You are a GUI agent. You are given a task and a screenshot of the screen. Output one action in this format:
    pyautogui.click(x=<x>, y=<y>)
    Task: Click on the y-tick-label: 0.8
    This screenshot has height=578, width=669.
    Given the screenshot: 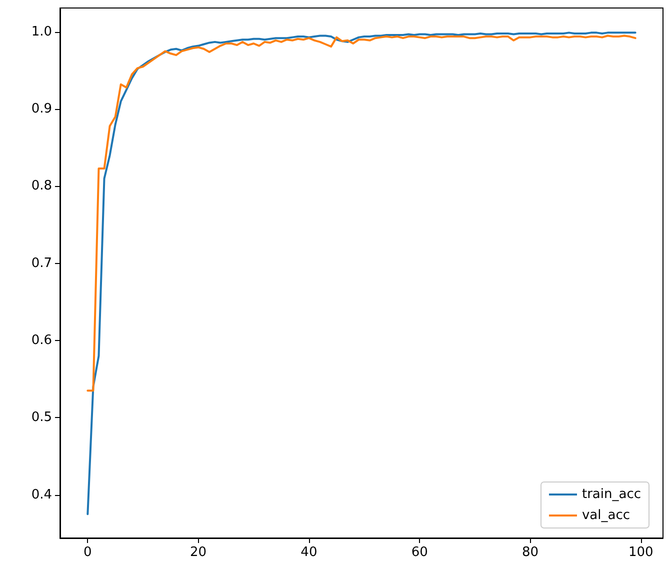 What is the action you would take?
    pyautogui.click(x=41, y=186)
    